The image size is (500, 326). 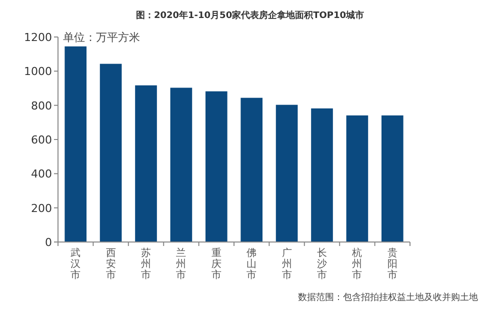 I want to click on y-tick-label: 200, so click(x=41, y=208).